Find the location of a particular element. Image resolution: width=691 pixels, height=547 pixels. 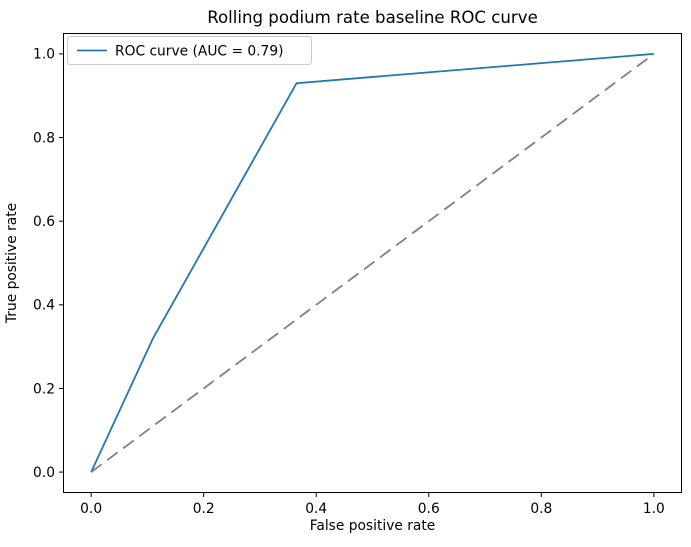

x-tick-label: 0.2 is located at coordinates (204, 509).